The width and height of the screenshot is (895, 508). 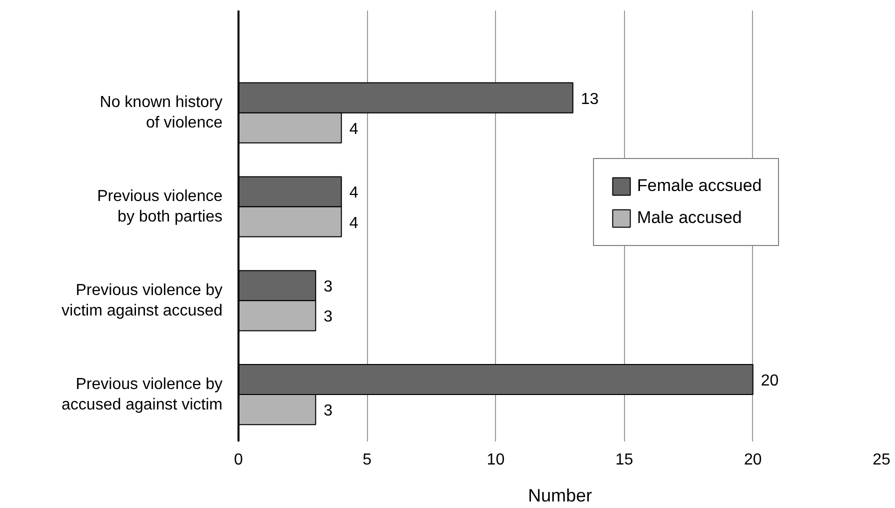 I want to click on y-tick-label: Previous violence by both parties, so click(x=160, y=207).